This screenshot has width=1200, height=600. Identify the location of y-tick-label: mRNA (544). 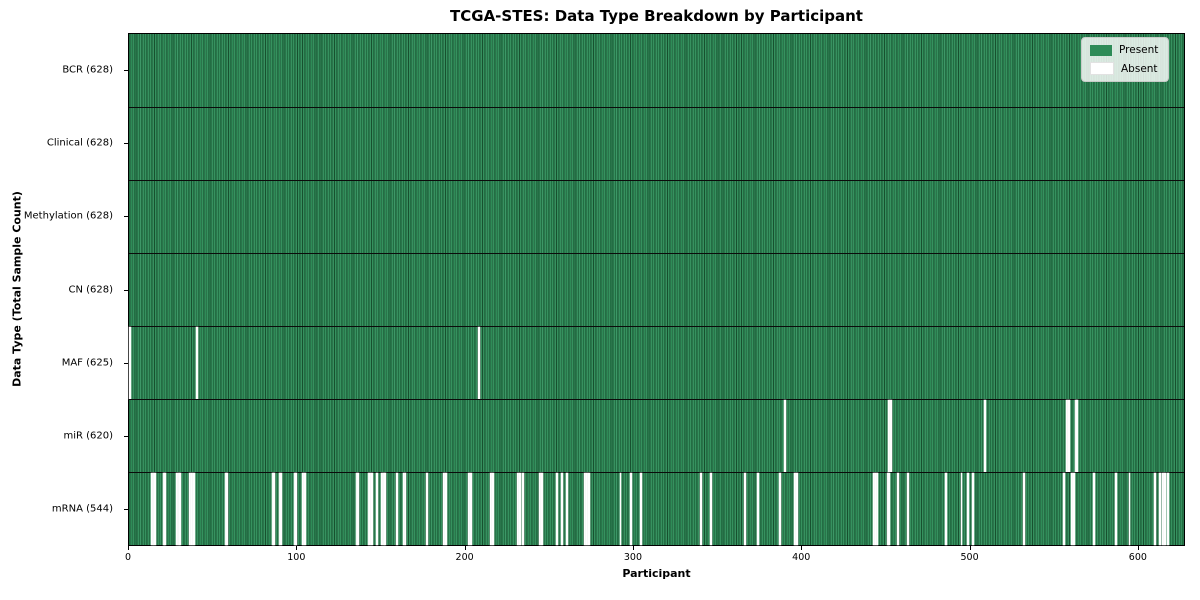
(82, 509).